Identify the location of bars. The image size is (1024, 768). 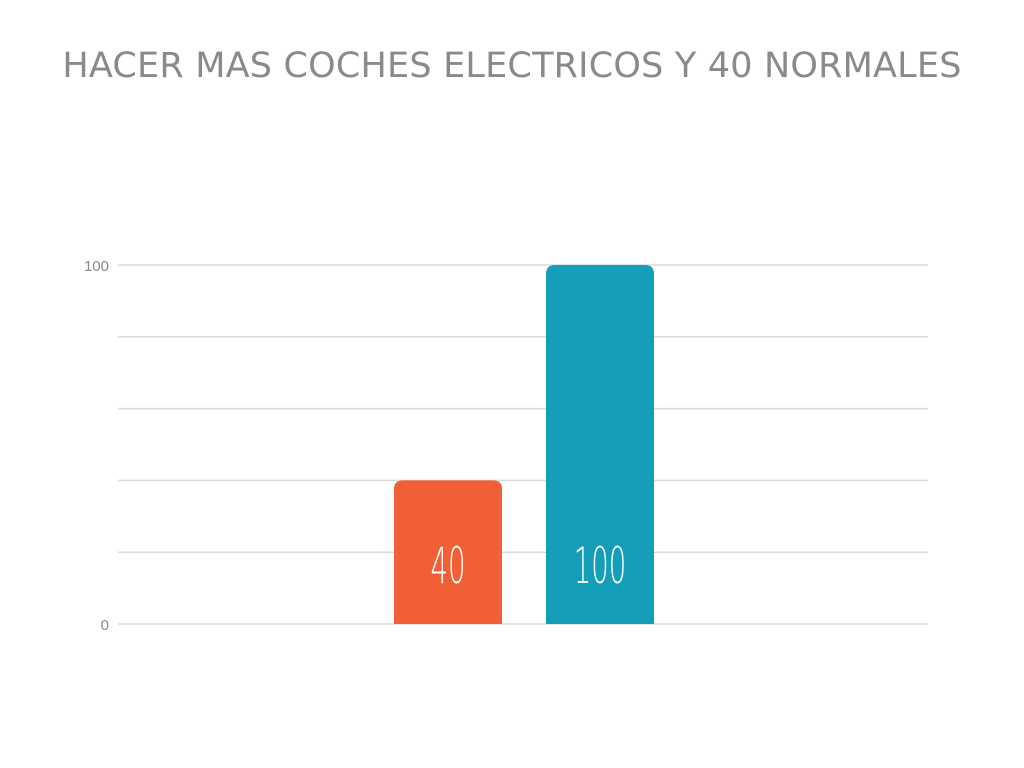
(524, 444).